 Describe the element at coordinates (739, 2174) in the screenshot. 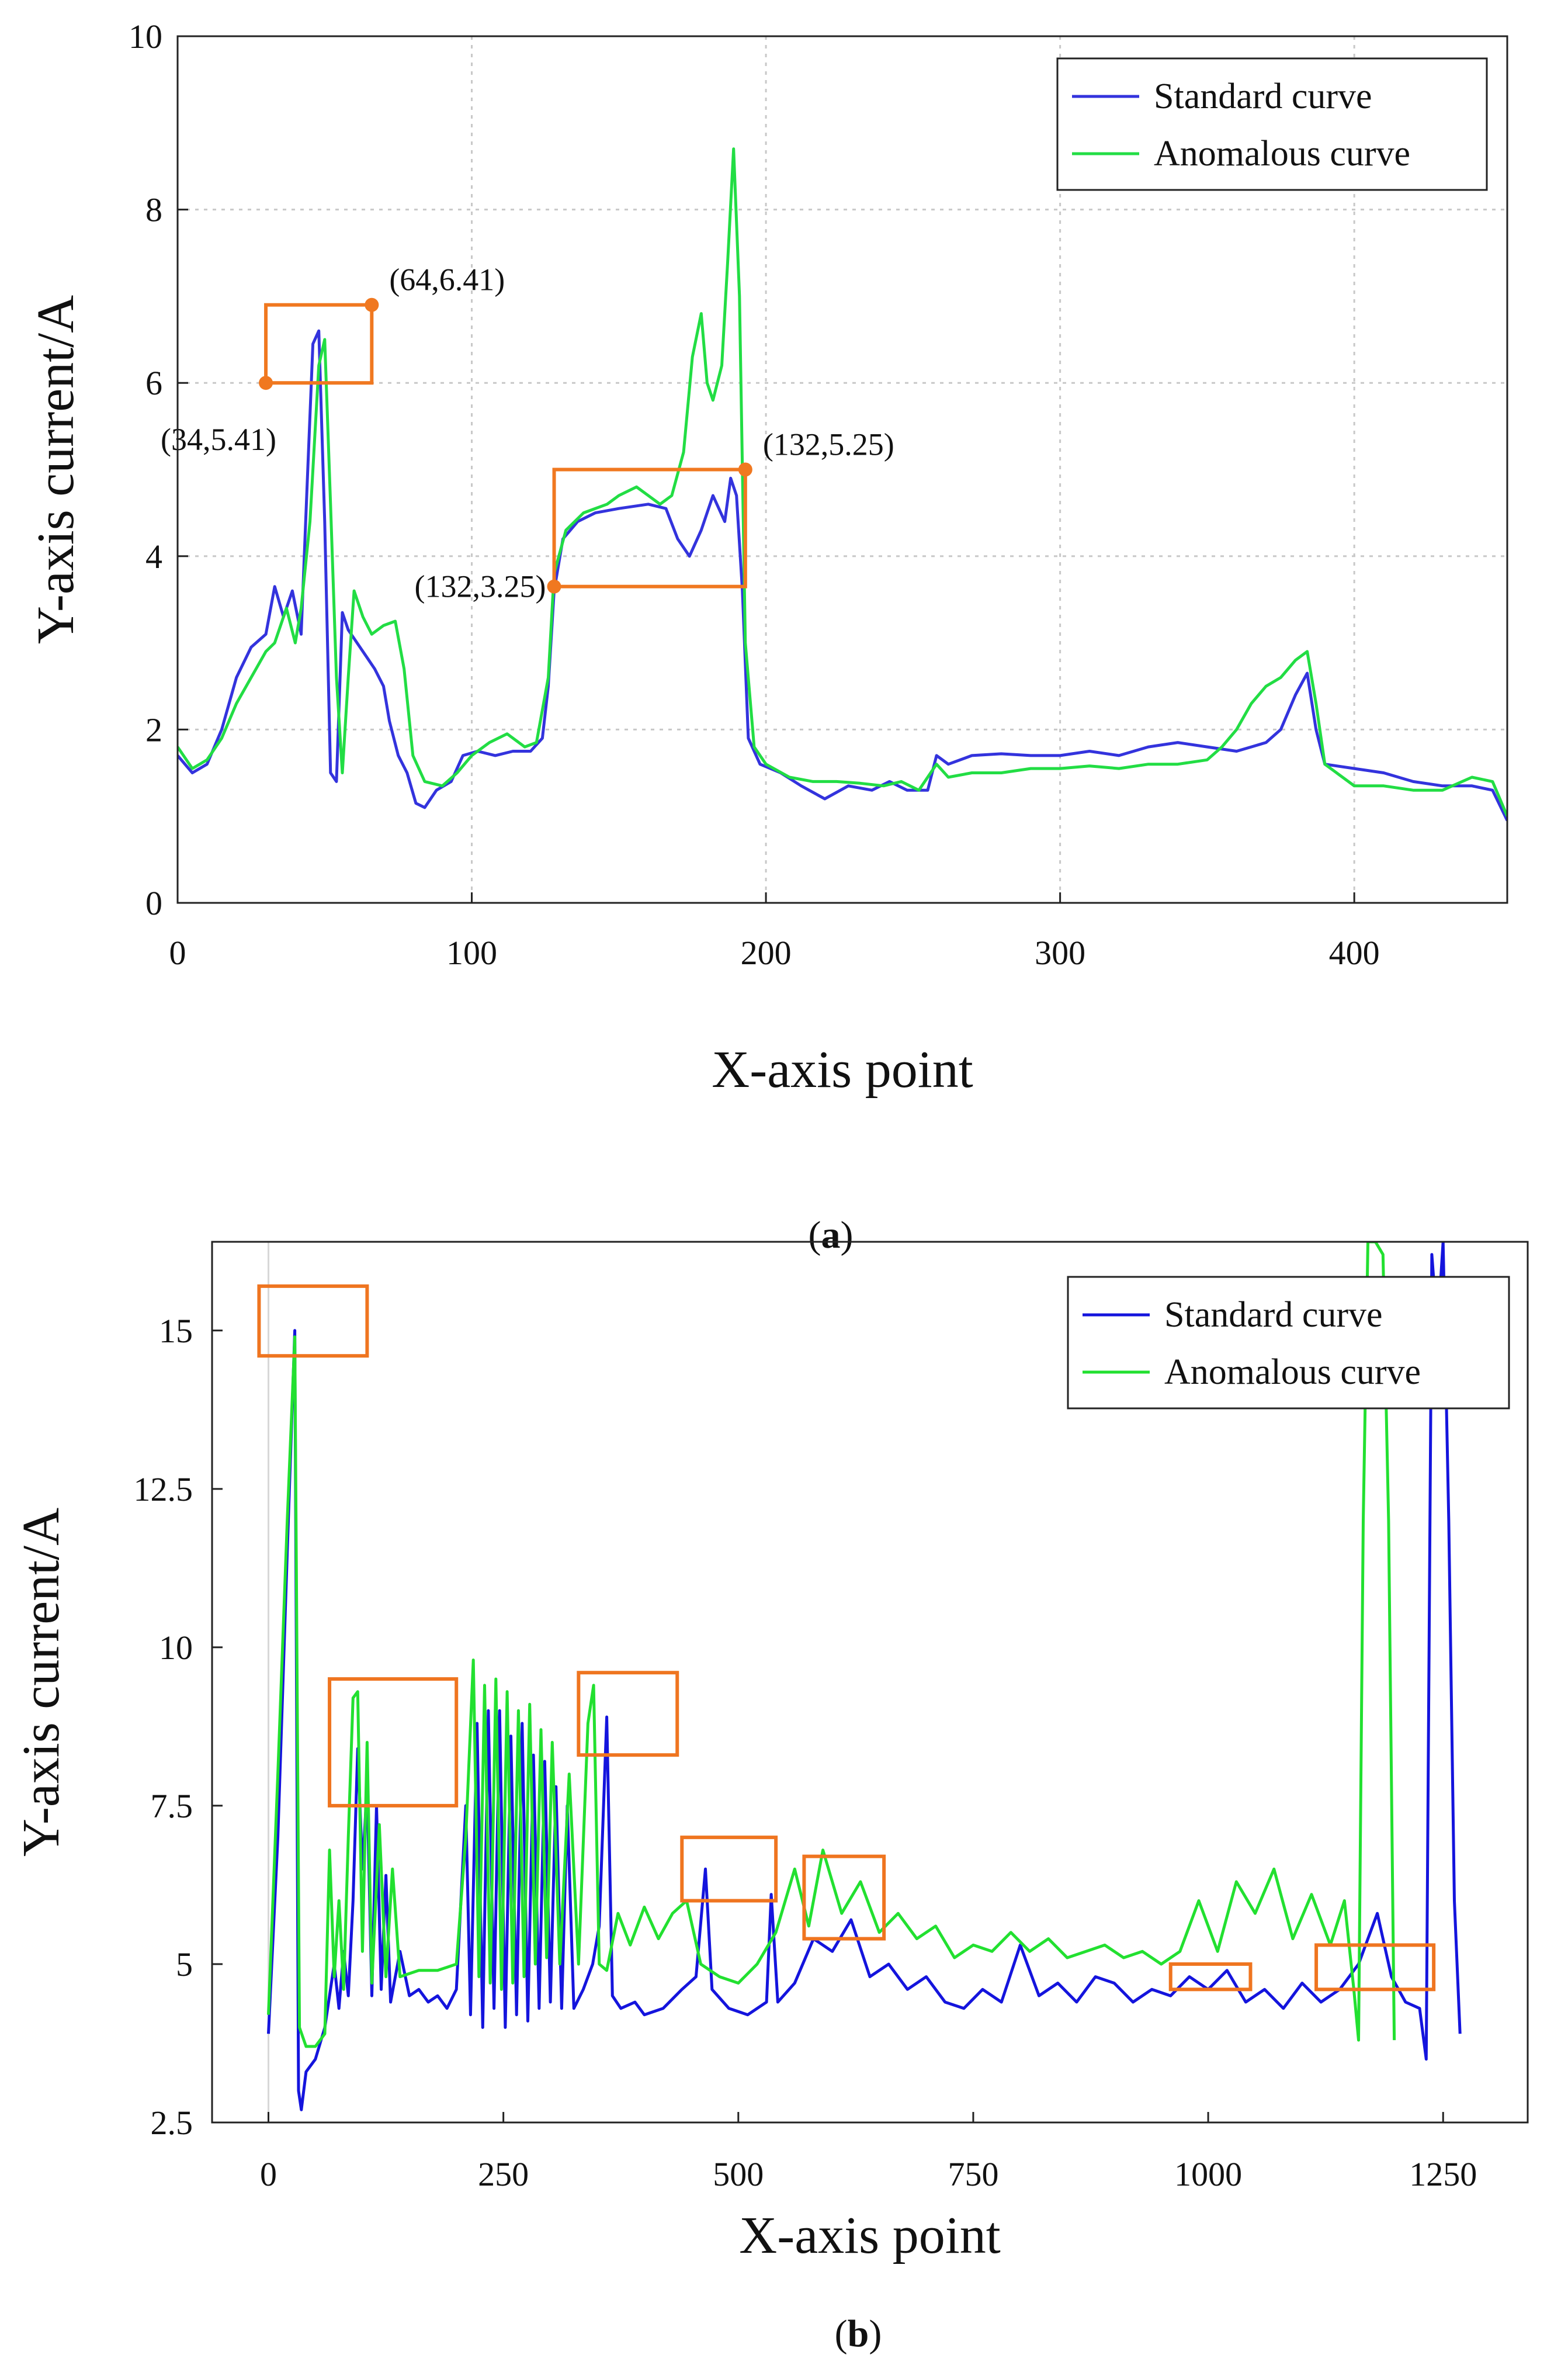

I see `x-tick-label: 500` at that location.